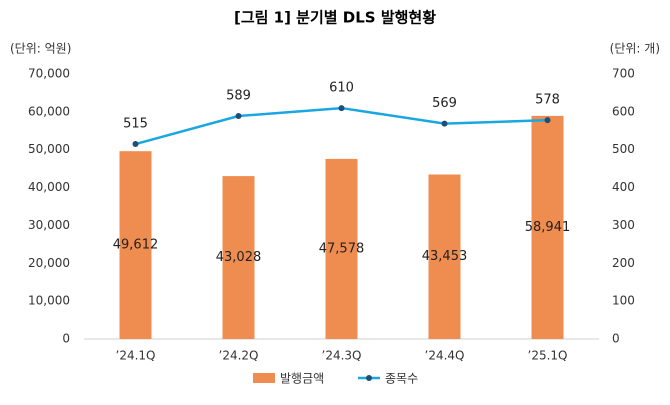 This screenshot has height=405, width=670. I want to click on line-value-label: 569, so click(444, 103).